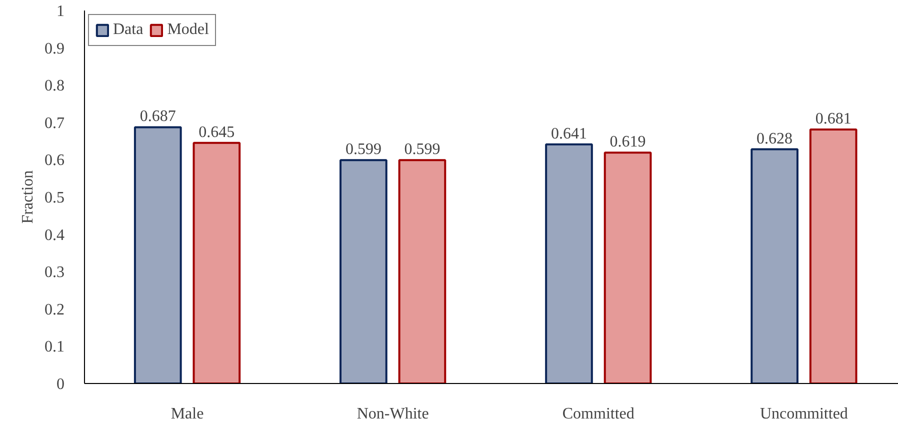 Image resolution: width=898 pixels, height=425 pixels. What do you see at coordinates (54, 235) in the screenshot?
I see `y-tick-label: 0.4` at bounding box center [54, 235].